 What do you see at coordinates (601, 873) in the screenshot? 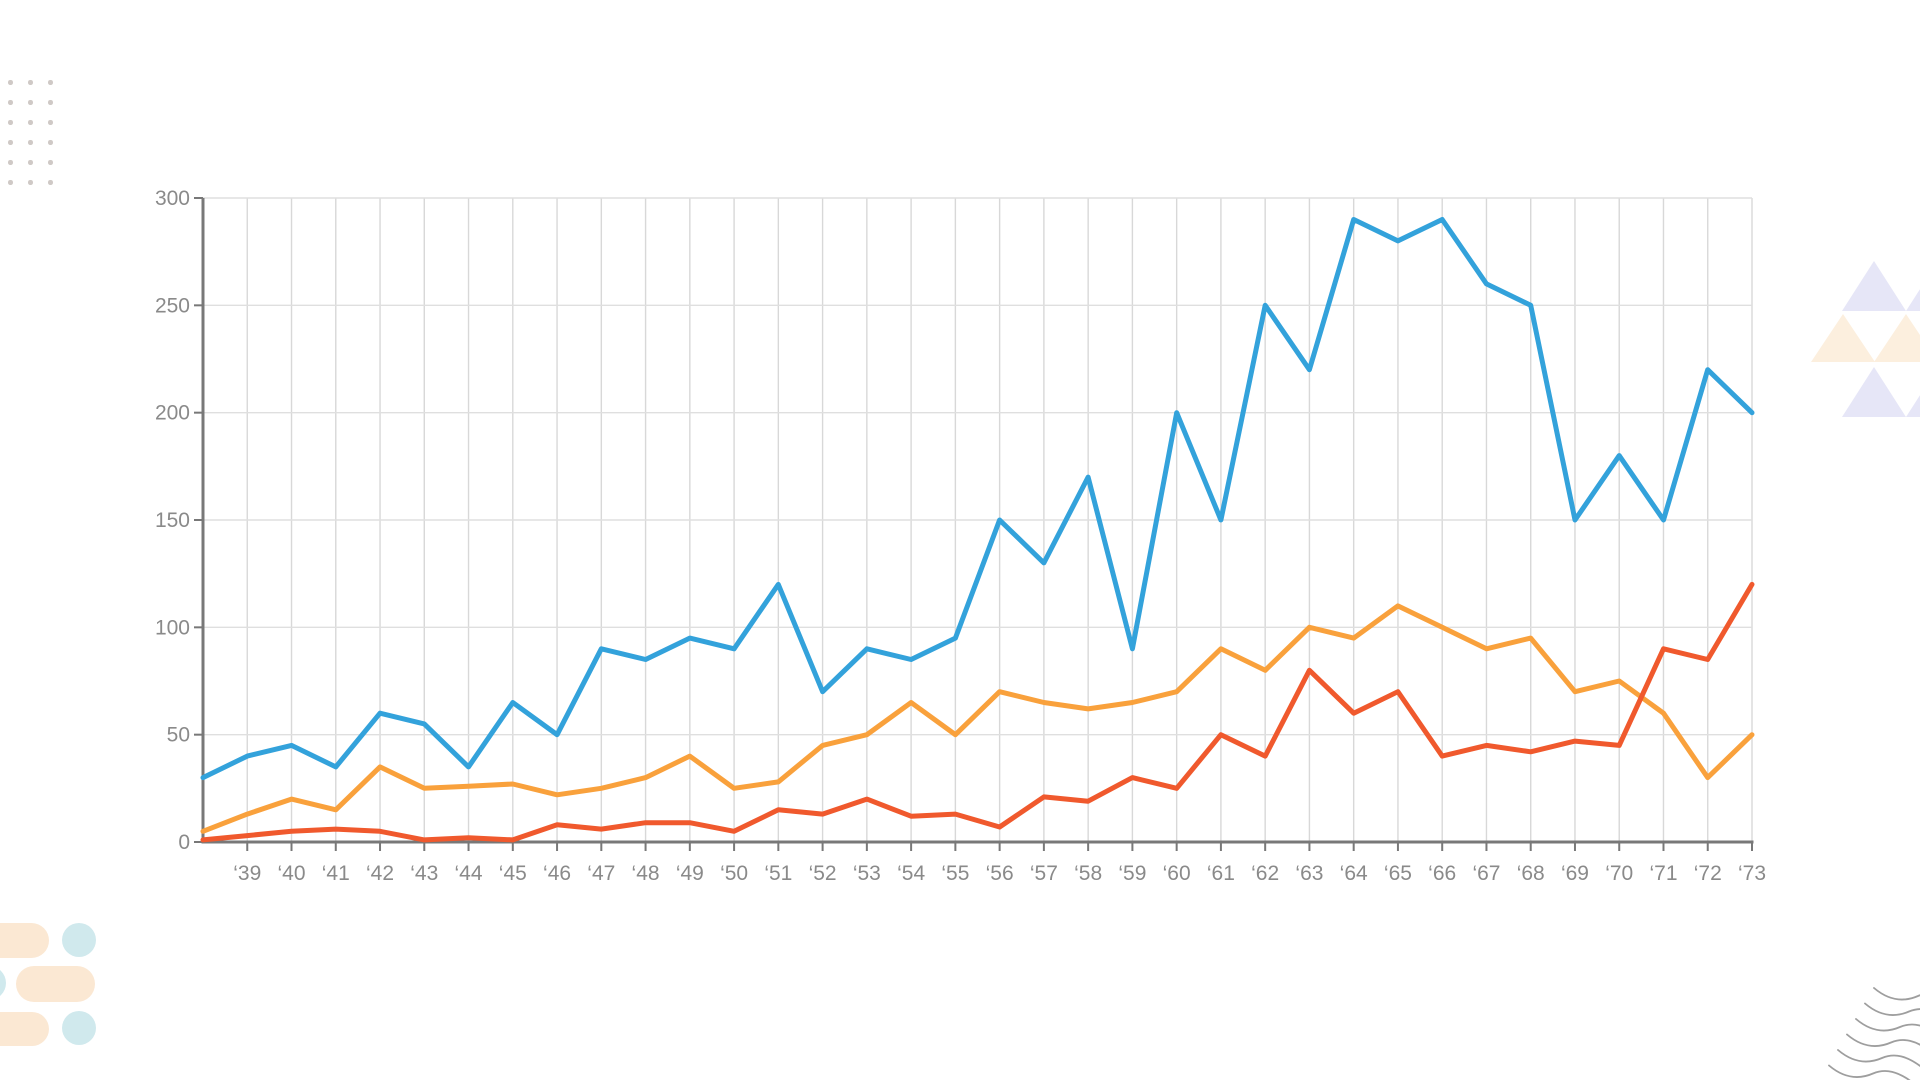
I see `x-tick-label: ‘47` at bounding box center [601, 873].